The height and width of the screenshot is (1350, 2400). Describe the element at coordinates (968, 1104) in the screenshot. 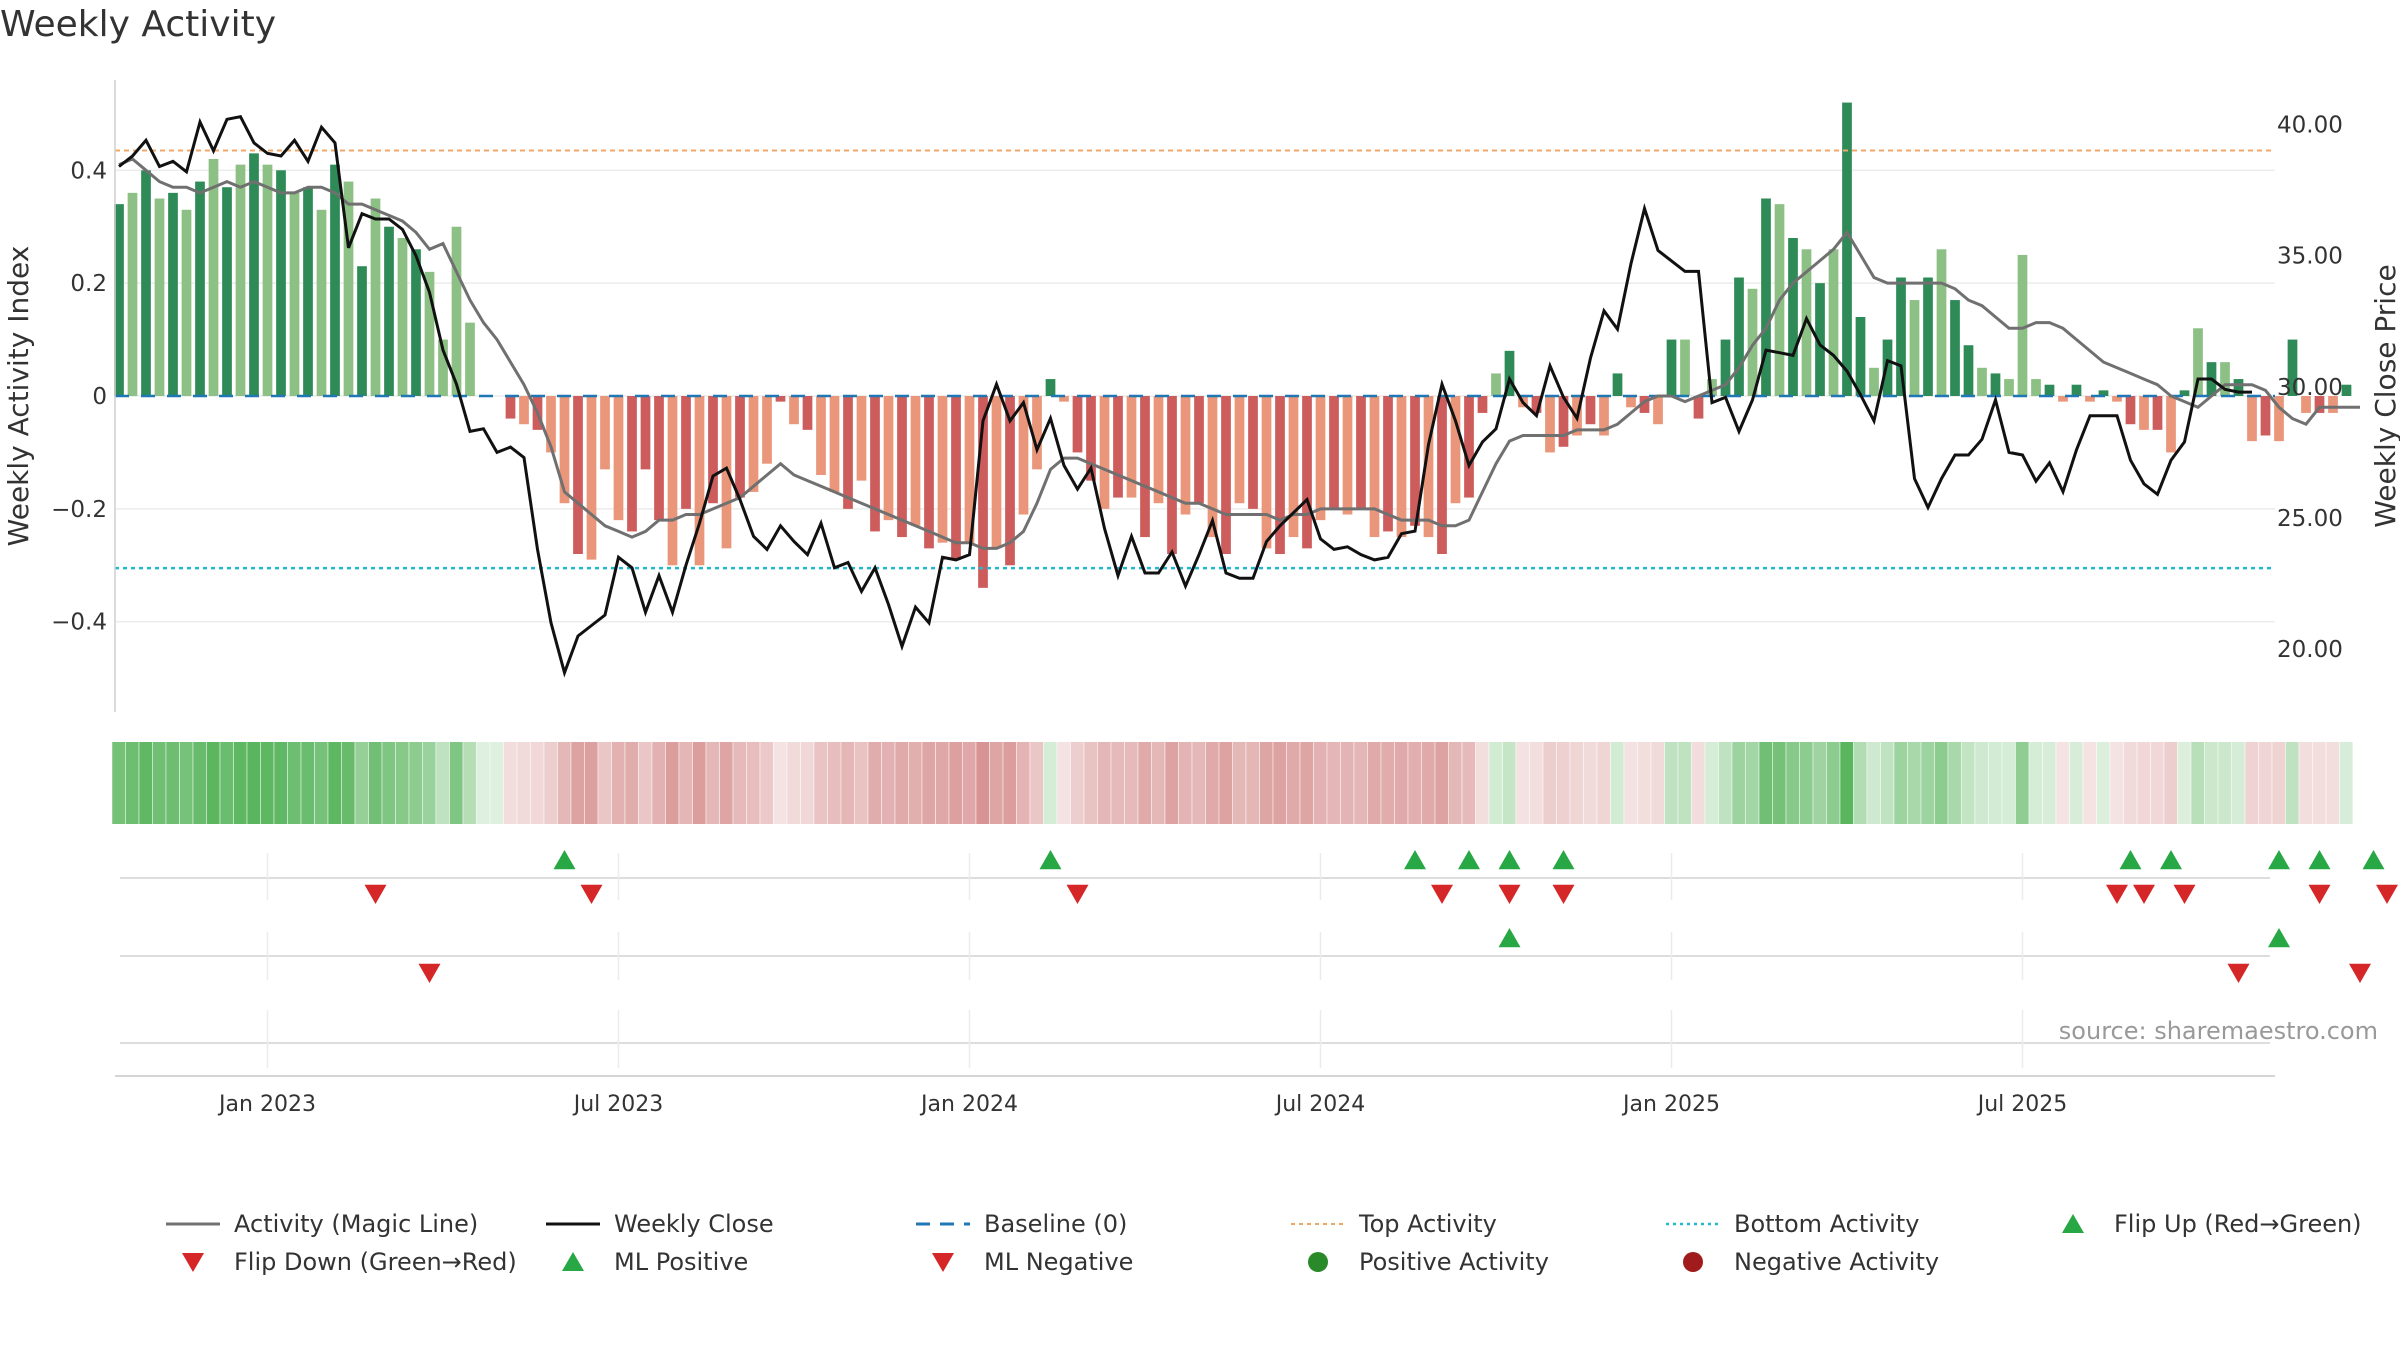

I see `x-tick-label: Jan 2024` at that location.